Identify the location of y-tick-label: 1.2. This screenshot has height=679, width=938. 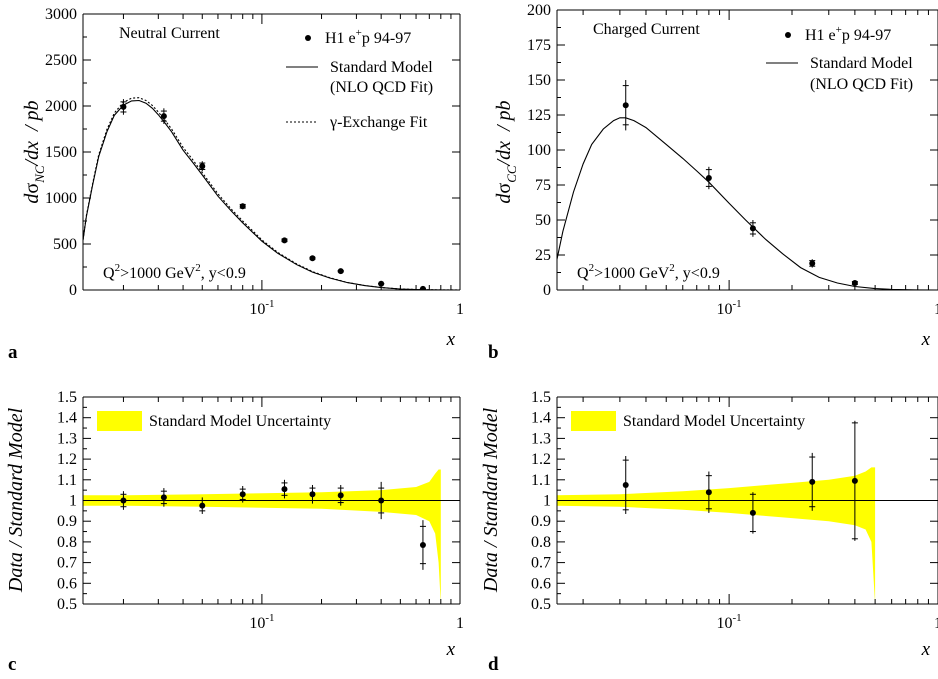
(67, 459).